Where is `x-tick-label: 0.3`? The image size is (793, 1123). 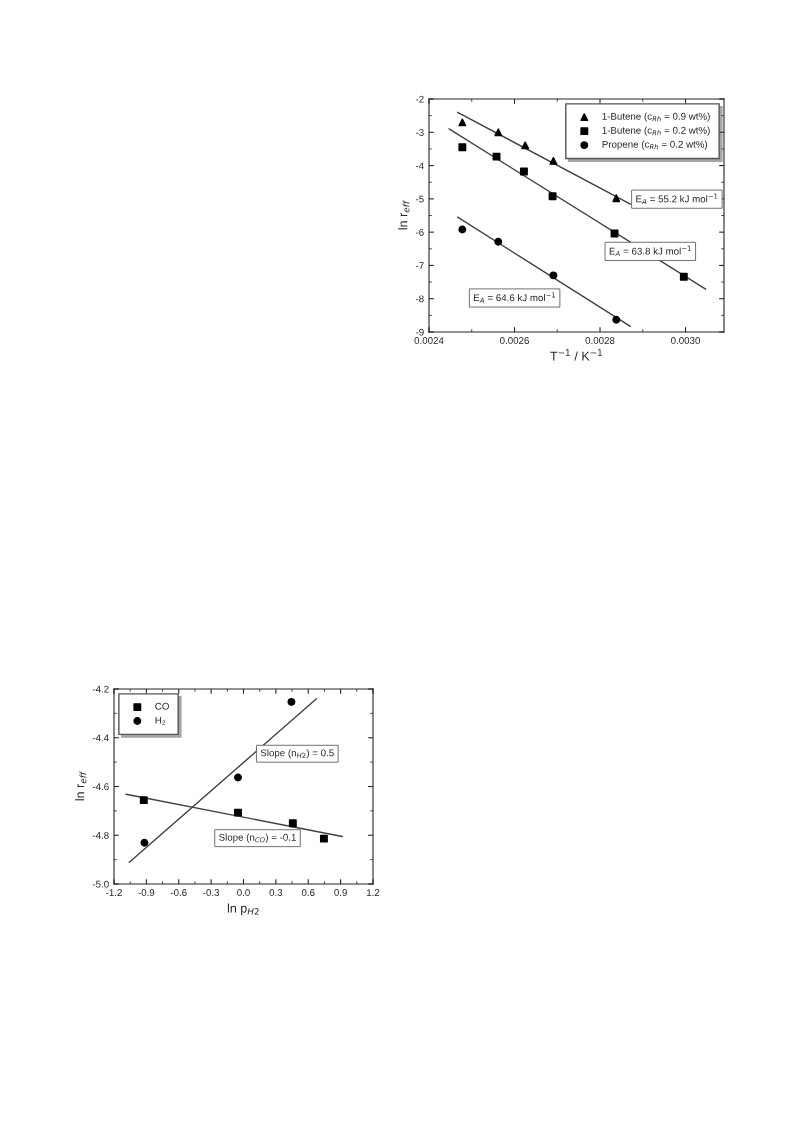 x-tick-label: 0.3 is located at coordinates (276, 892).